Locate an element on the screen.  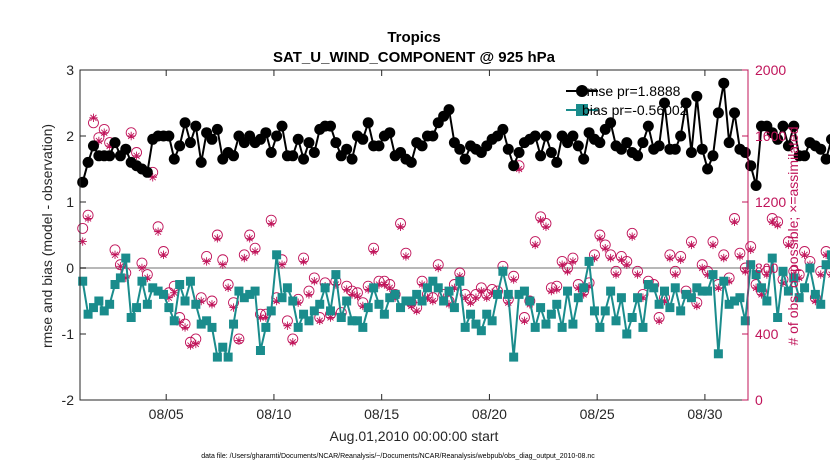
obs-possible-point is located at coordinates (828, 271).